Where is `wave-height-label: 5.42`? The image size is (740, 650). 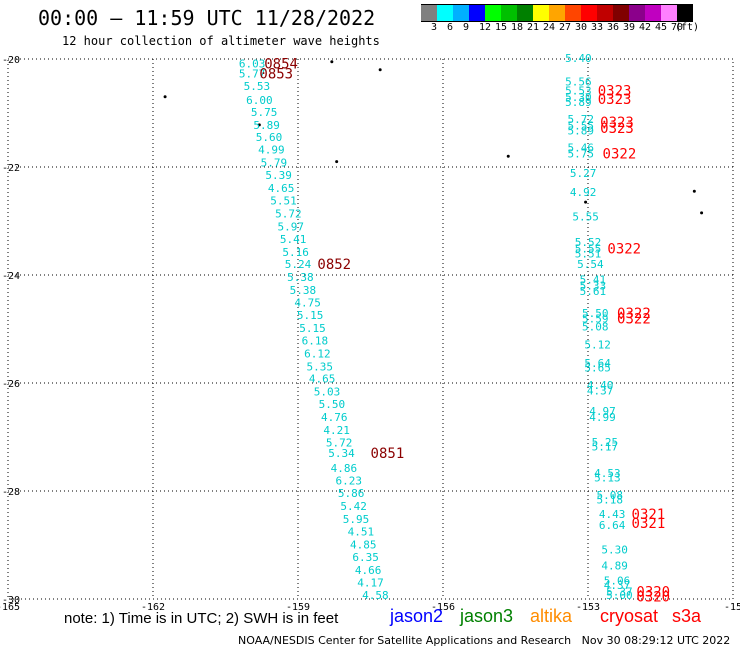
wave-height-label: 5.42 is located at coordinates (353, 506).